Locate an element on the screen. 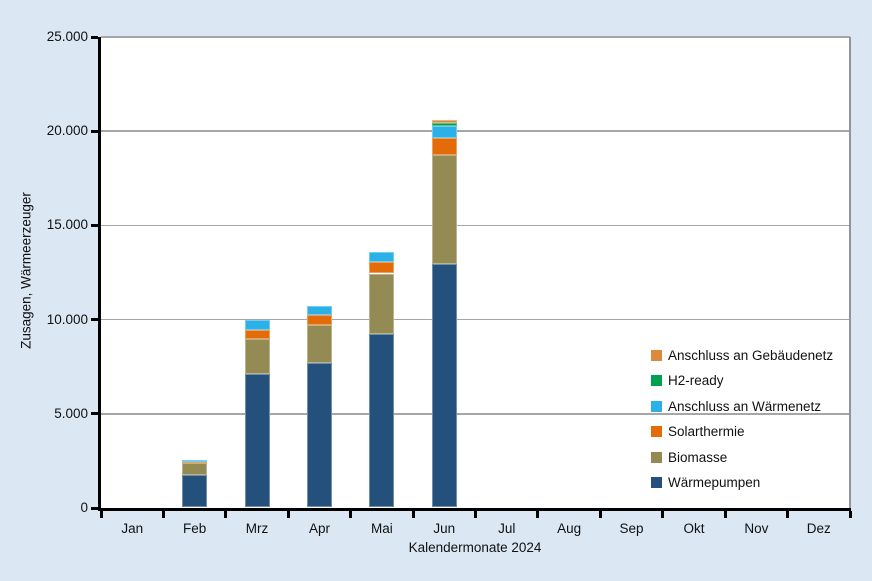 The image size is (872, 581). x-tick-label: Mrz is located at coordinates (257, 528).